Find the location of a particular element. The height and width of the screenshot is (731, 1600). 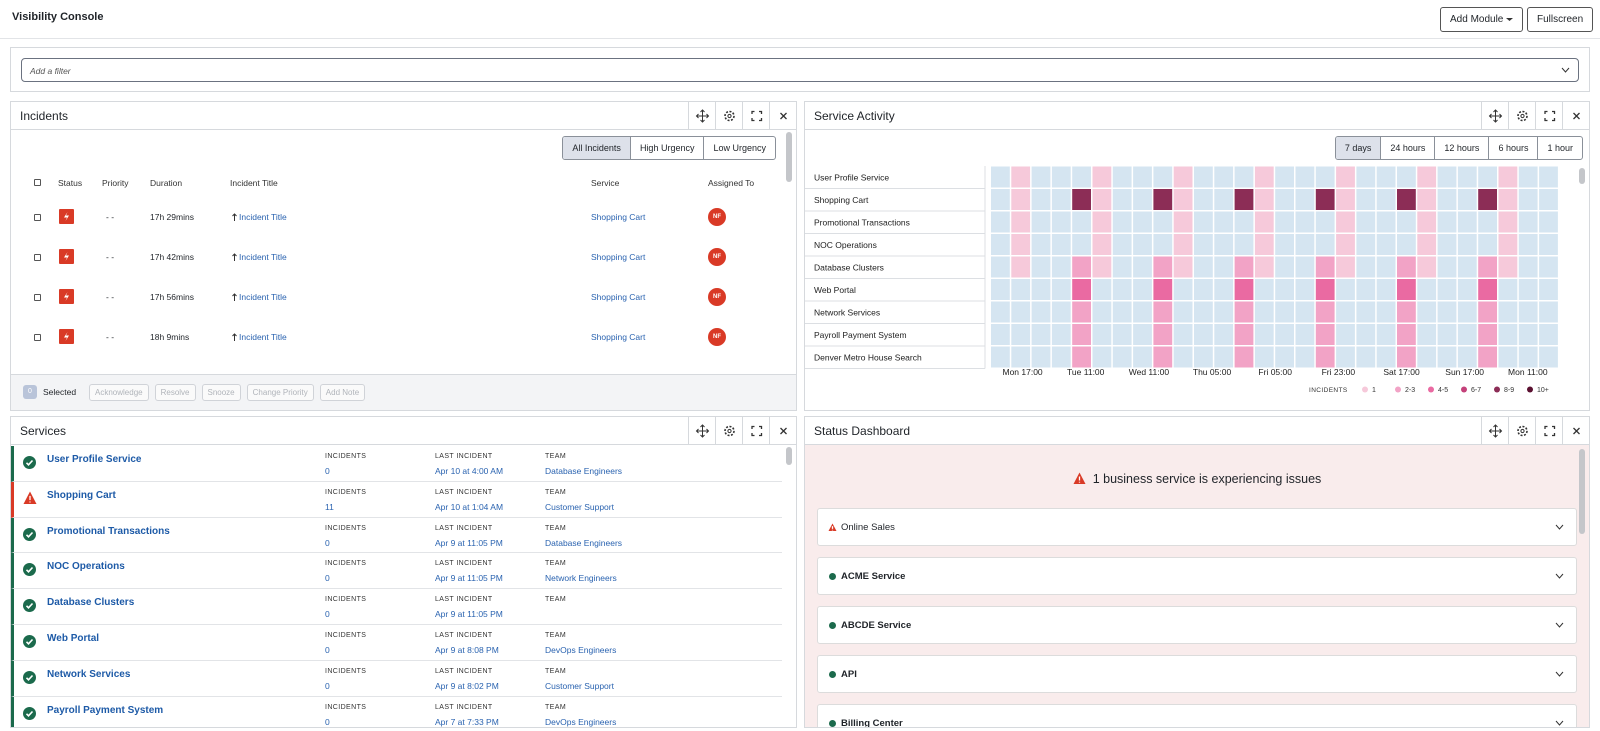

row-label: Payroll Payment System is located at coordinates (860, 335).